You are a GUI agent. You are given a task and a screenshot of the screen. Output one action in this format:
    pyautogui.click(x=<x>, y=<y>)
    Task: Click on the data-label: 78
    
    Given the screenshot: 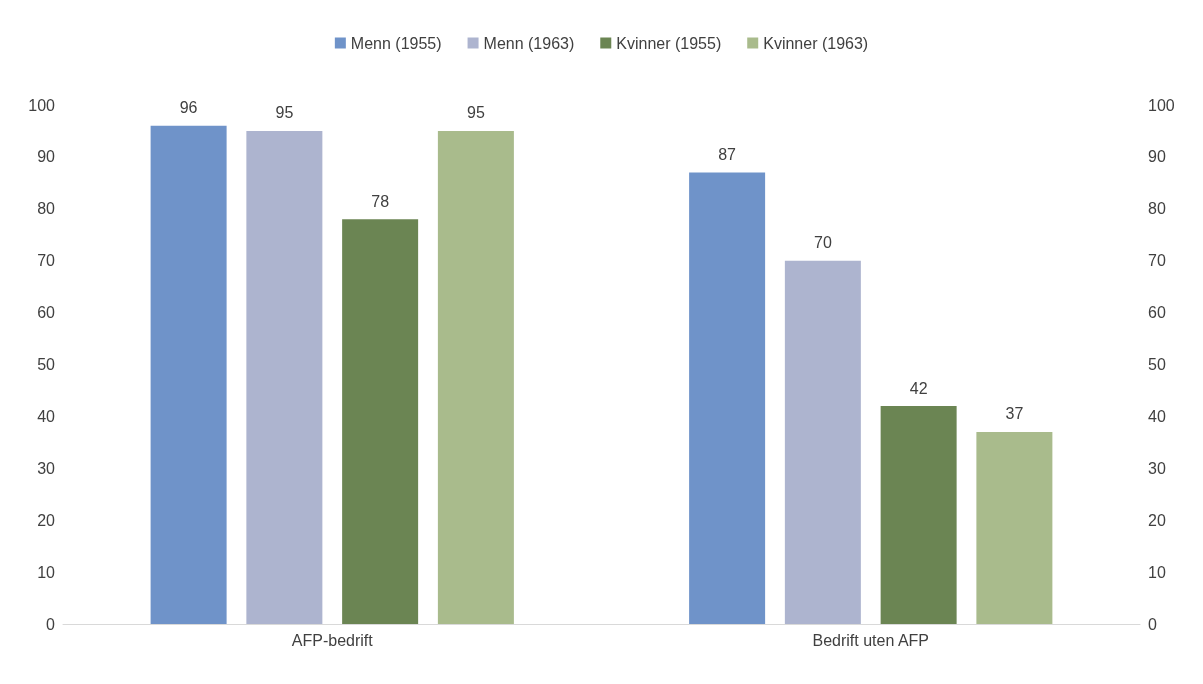 What is the action you would take?
    pyautogui.click(x=380, y=201)
    